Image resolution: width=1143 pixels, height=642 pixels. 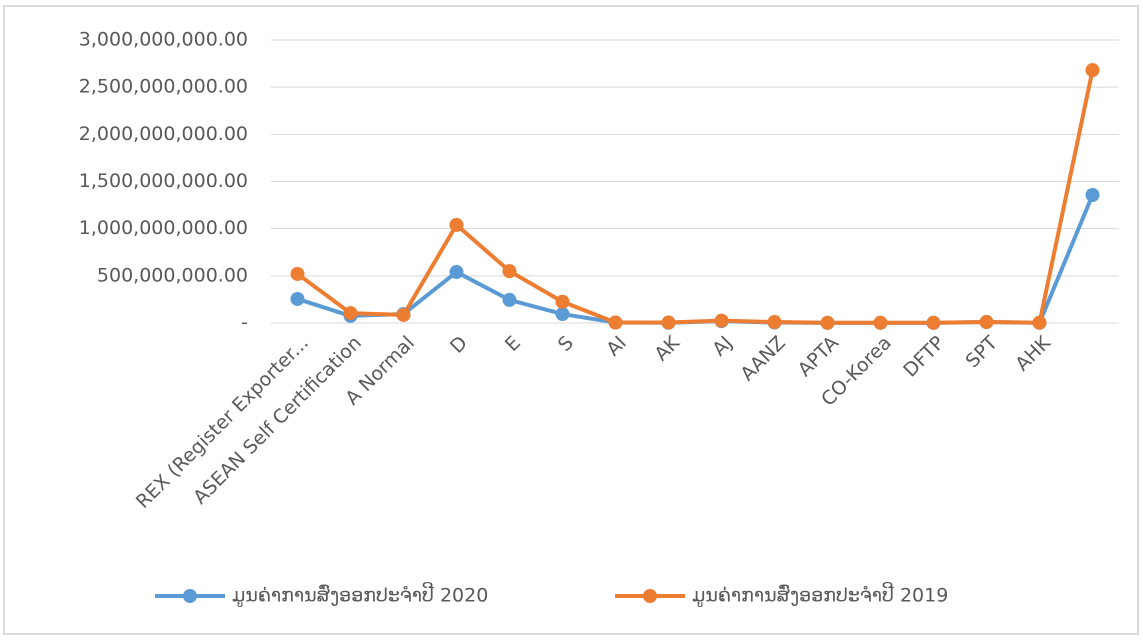 What do you see at coordinates (172, 275) in the screenshot?
I see `y-tick-label: 500,000,000.00` at bounding box center [172, 275].